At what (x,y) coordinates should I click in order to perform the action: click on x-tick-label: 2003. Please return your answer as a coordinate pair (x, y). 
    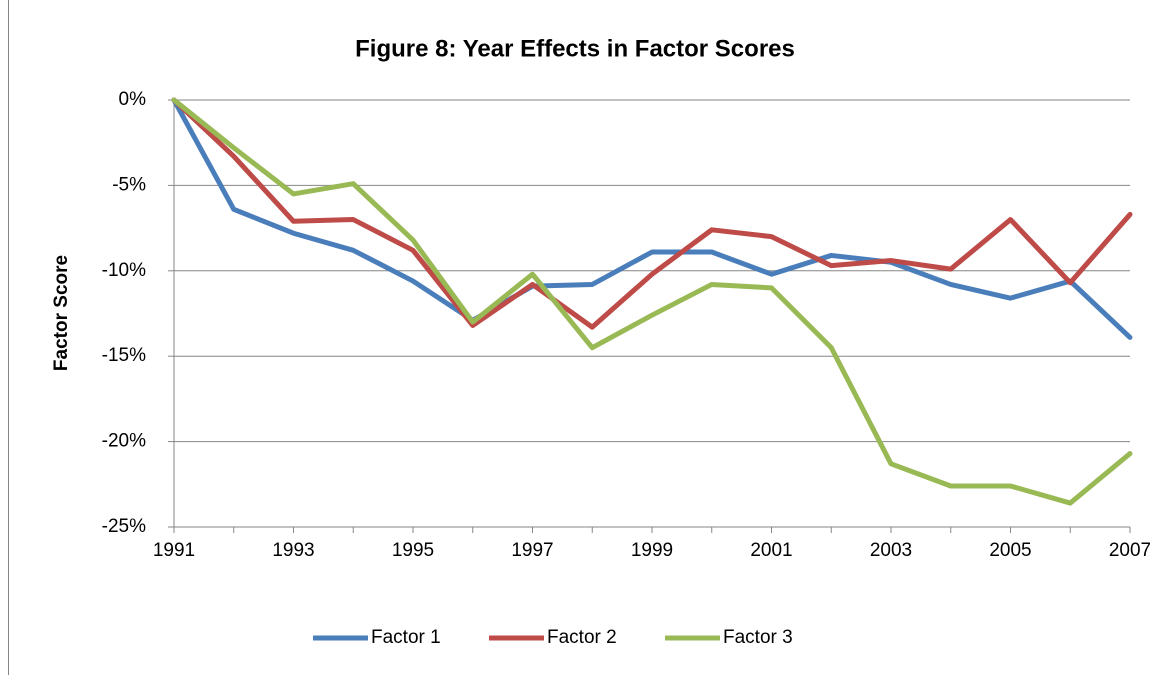
    Looking at the image, I should click on (891, 550).